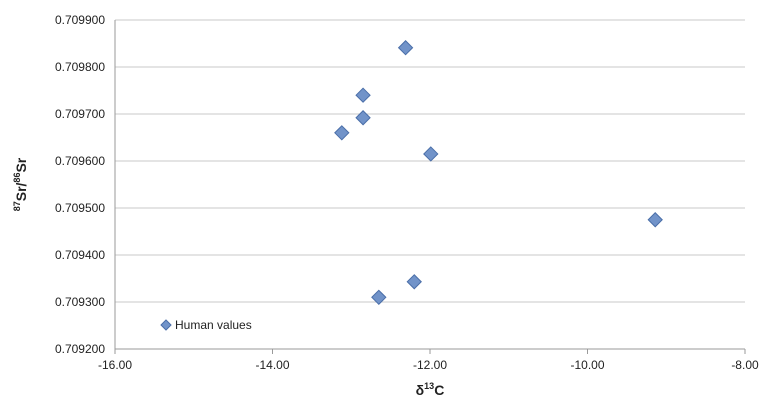 The height and width of the screenshot is (403, 763). I want to click on legend-diamond-marker, so click(166, 325).